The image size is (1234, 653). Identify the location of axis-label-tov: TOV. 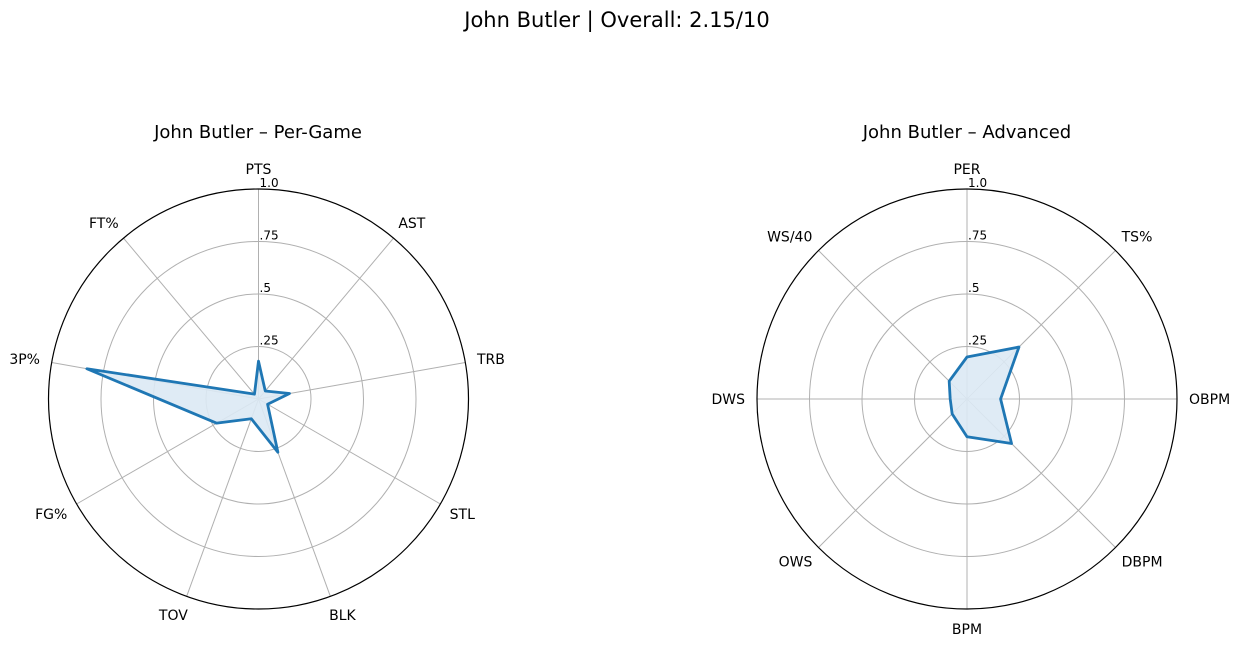
(173, 616).